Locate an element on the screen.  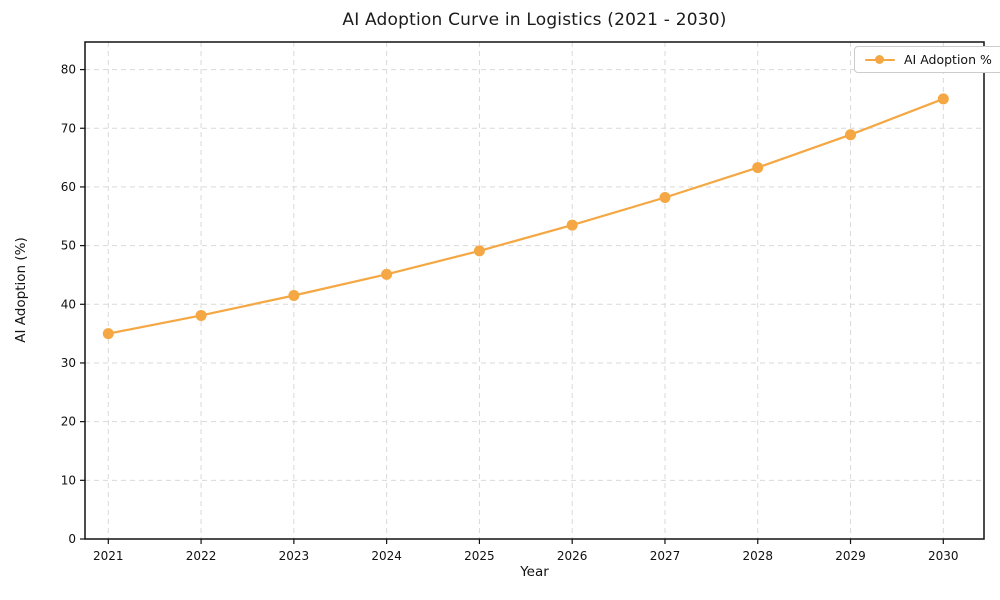
legend-label: AI Adoption % is located at coordinates (948, 59).